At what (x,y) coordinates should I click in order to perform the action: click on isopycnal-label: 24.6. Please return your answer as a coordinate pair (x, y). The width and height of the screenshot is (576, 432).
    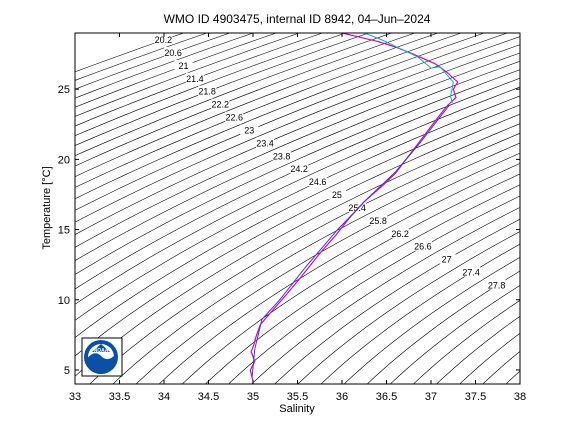
    Looking at the image, I should click on (318, 182).